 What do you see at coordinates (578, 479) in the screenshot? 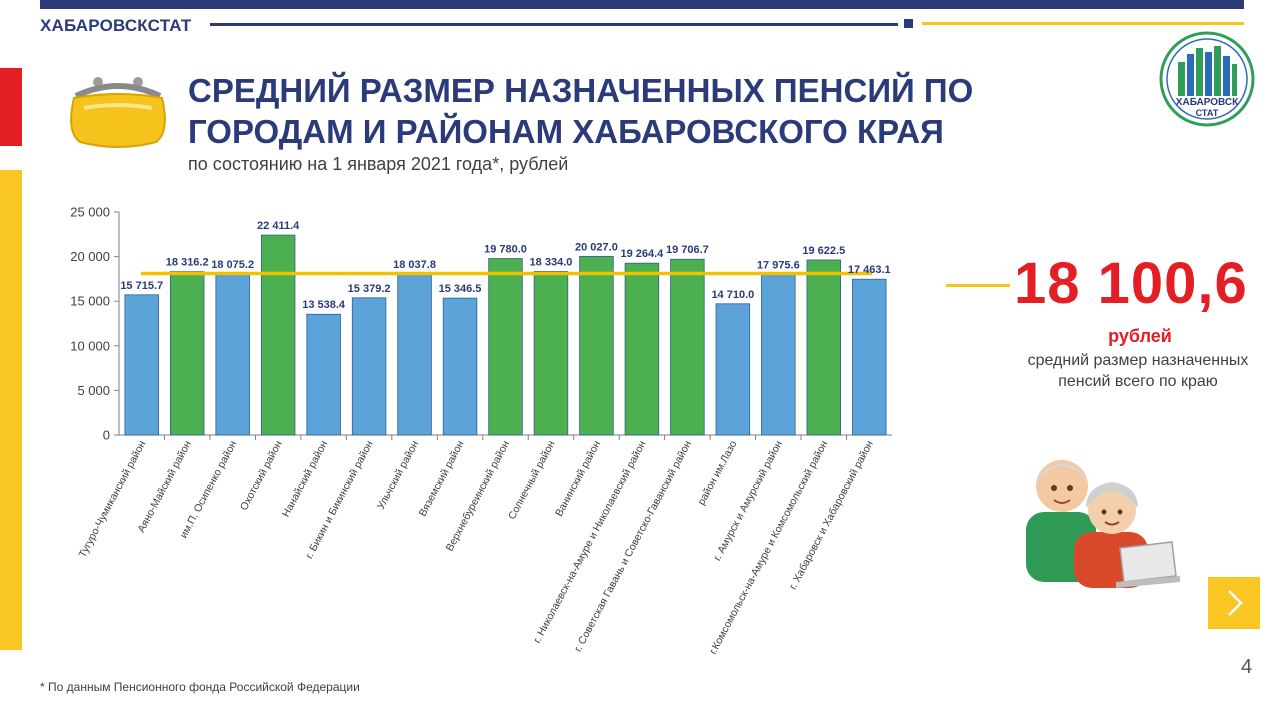
I see `x-tick-label: Ванинский район` at bounding box center [578, 479].